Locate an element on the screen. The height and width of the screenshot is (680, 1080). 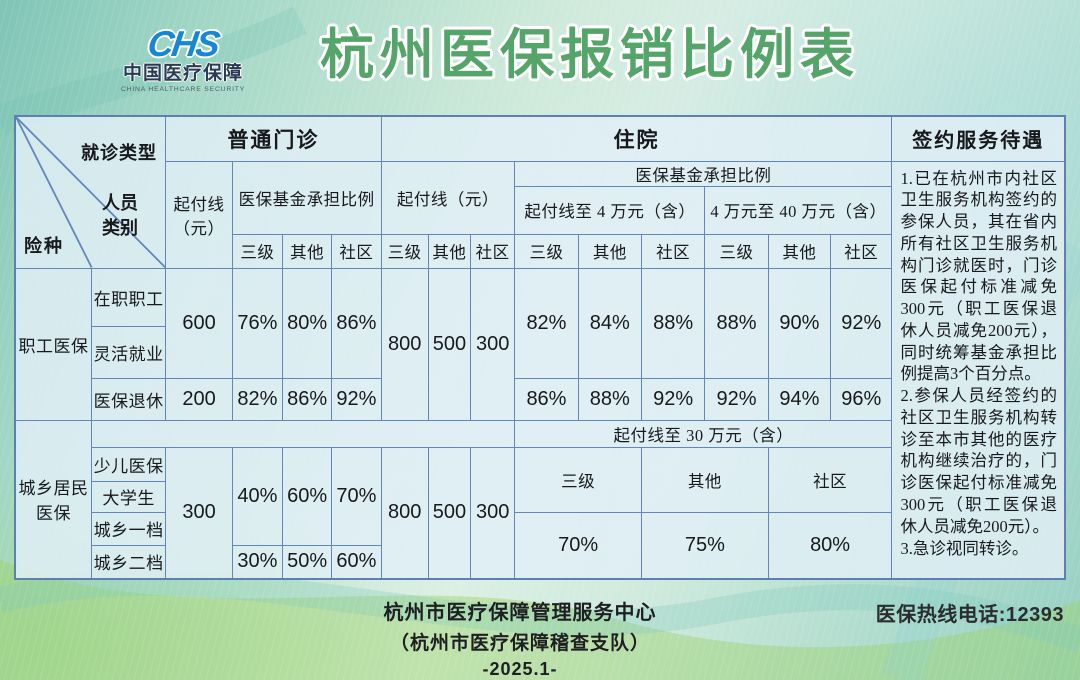
cell-emp-outpatient-retired-community: 92% is located at coordinates (356, 399).